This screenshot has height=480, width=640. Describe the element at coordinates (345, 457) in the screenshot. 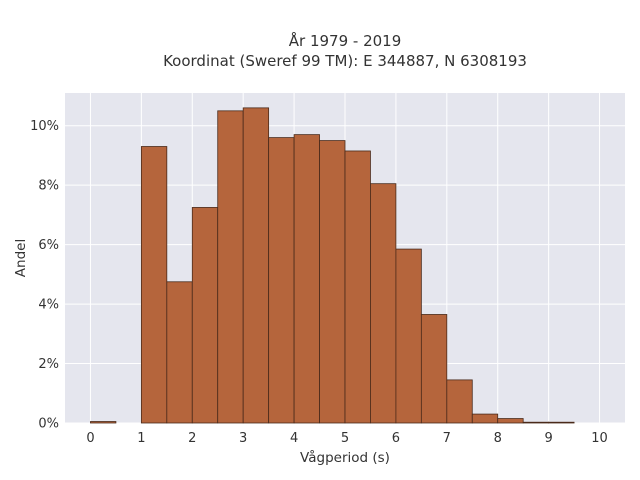

I see `x-axis-title: Vågperiod (s)` at that location.